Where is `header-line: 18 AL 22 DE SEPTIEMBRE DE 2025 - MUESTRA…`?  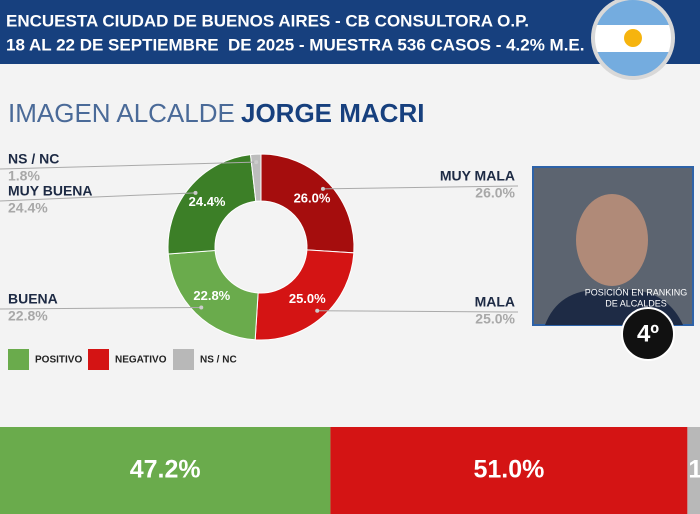
header-line: 18 AL 22 DE SEPTIEMBRE DE 2025 - MUESTRA… is located at coordinates (295, 44).